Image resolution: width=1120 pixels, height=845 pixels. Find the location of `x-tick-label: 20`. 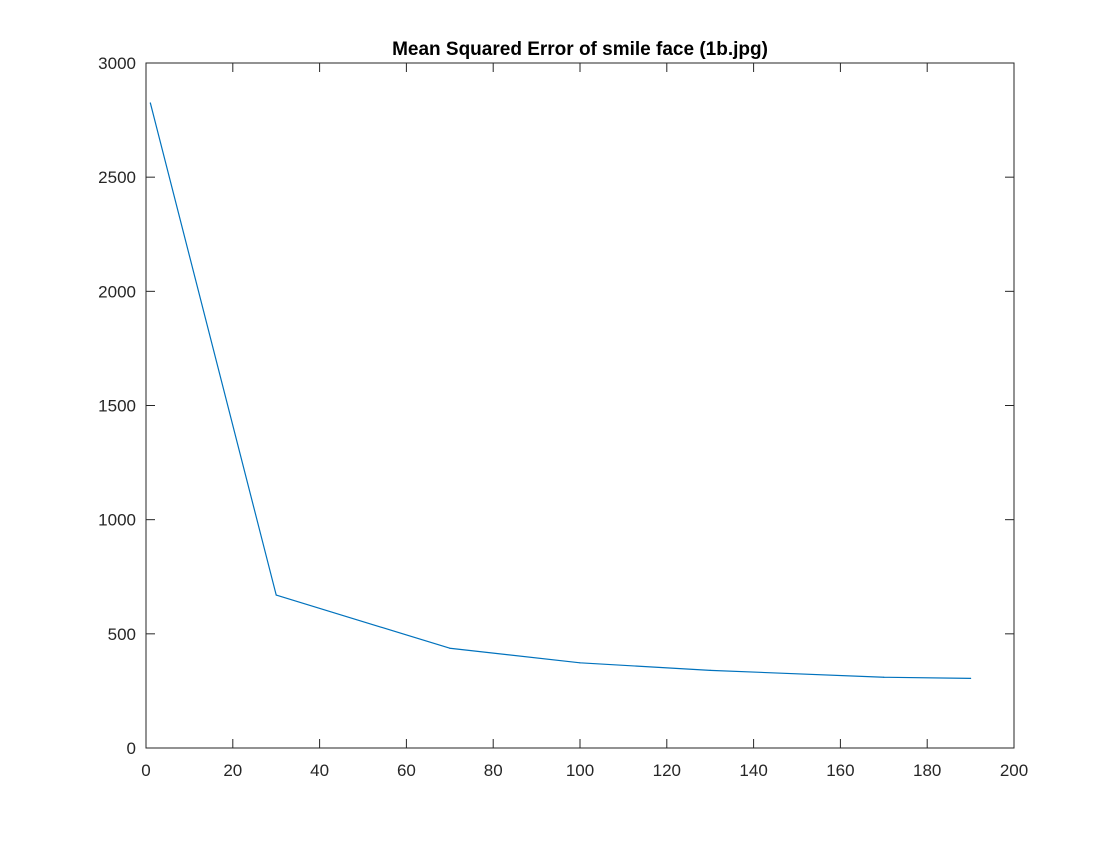

x-tick-label: 20 is located at coordinates (232, 770).